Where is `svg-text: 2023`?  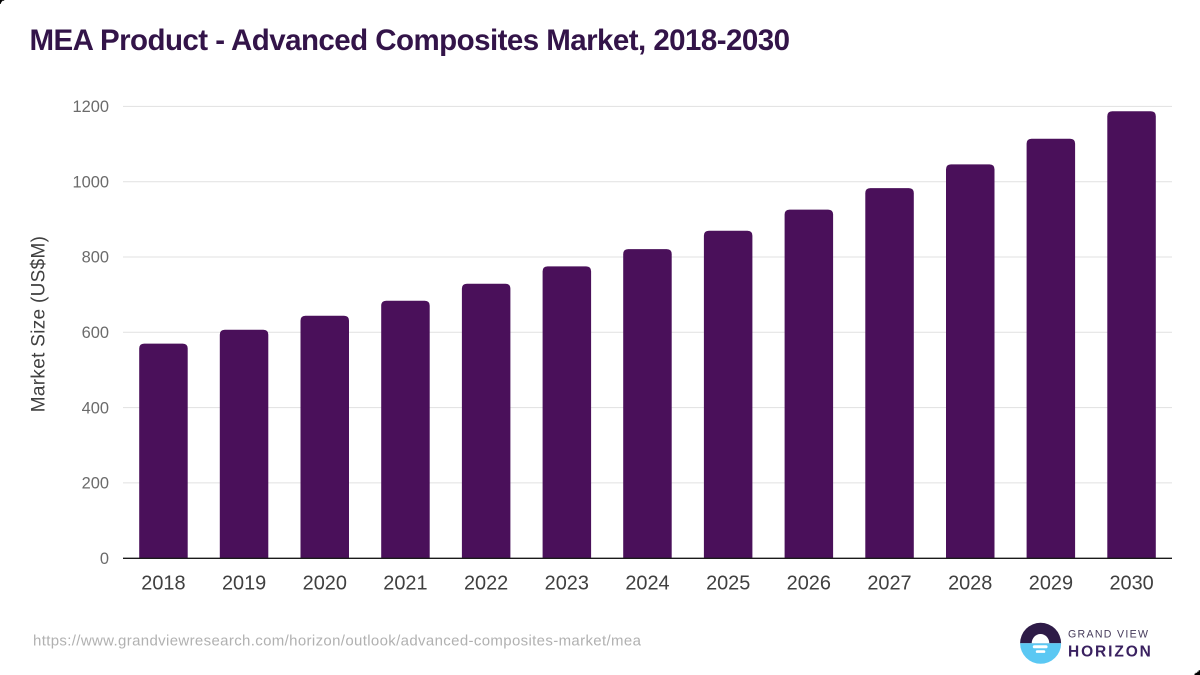
svg-text: 2023 is located at coordinates (567, 584).